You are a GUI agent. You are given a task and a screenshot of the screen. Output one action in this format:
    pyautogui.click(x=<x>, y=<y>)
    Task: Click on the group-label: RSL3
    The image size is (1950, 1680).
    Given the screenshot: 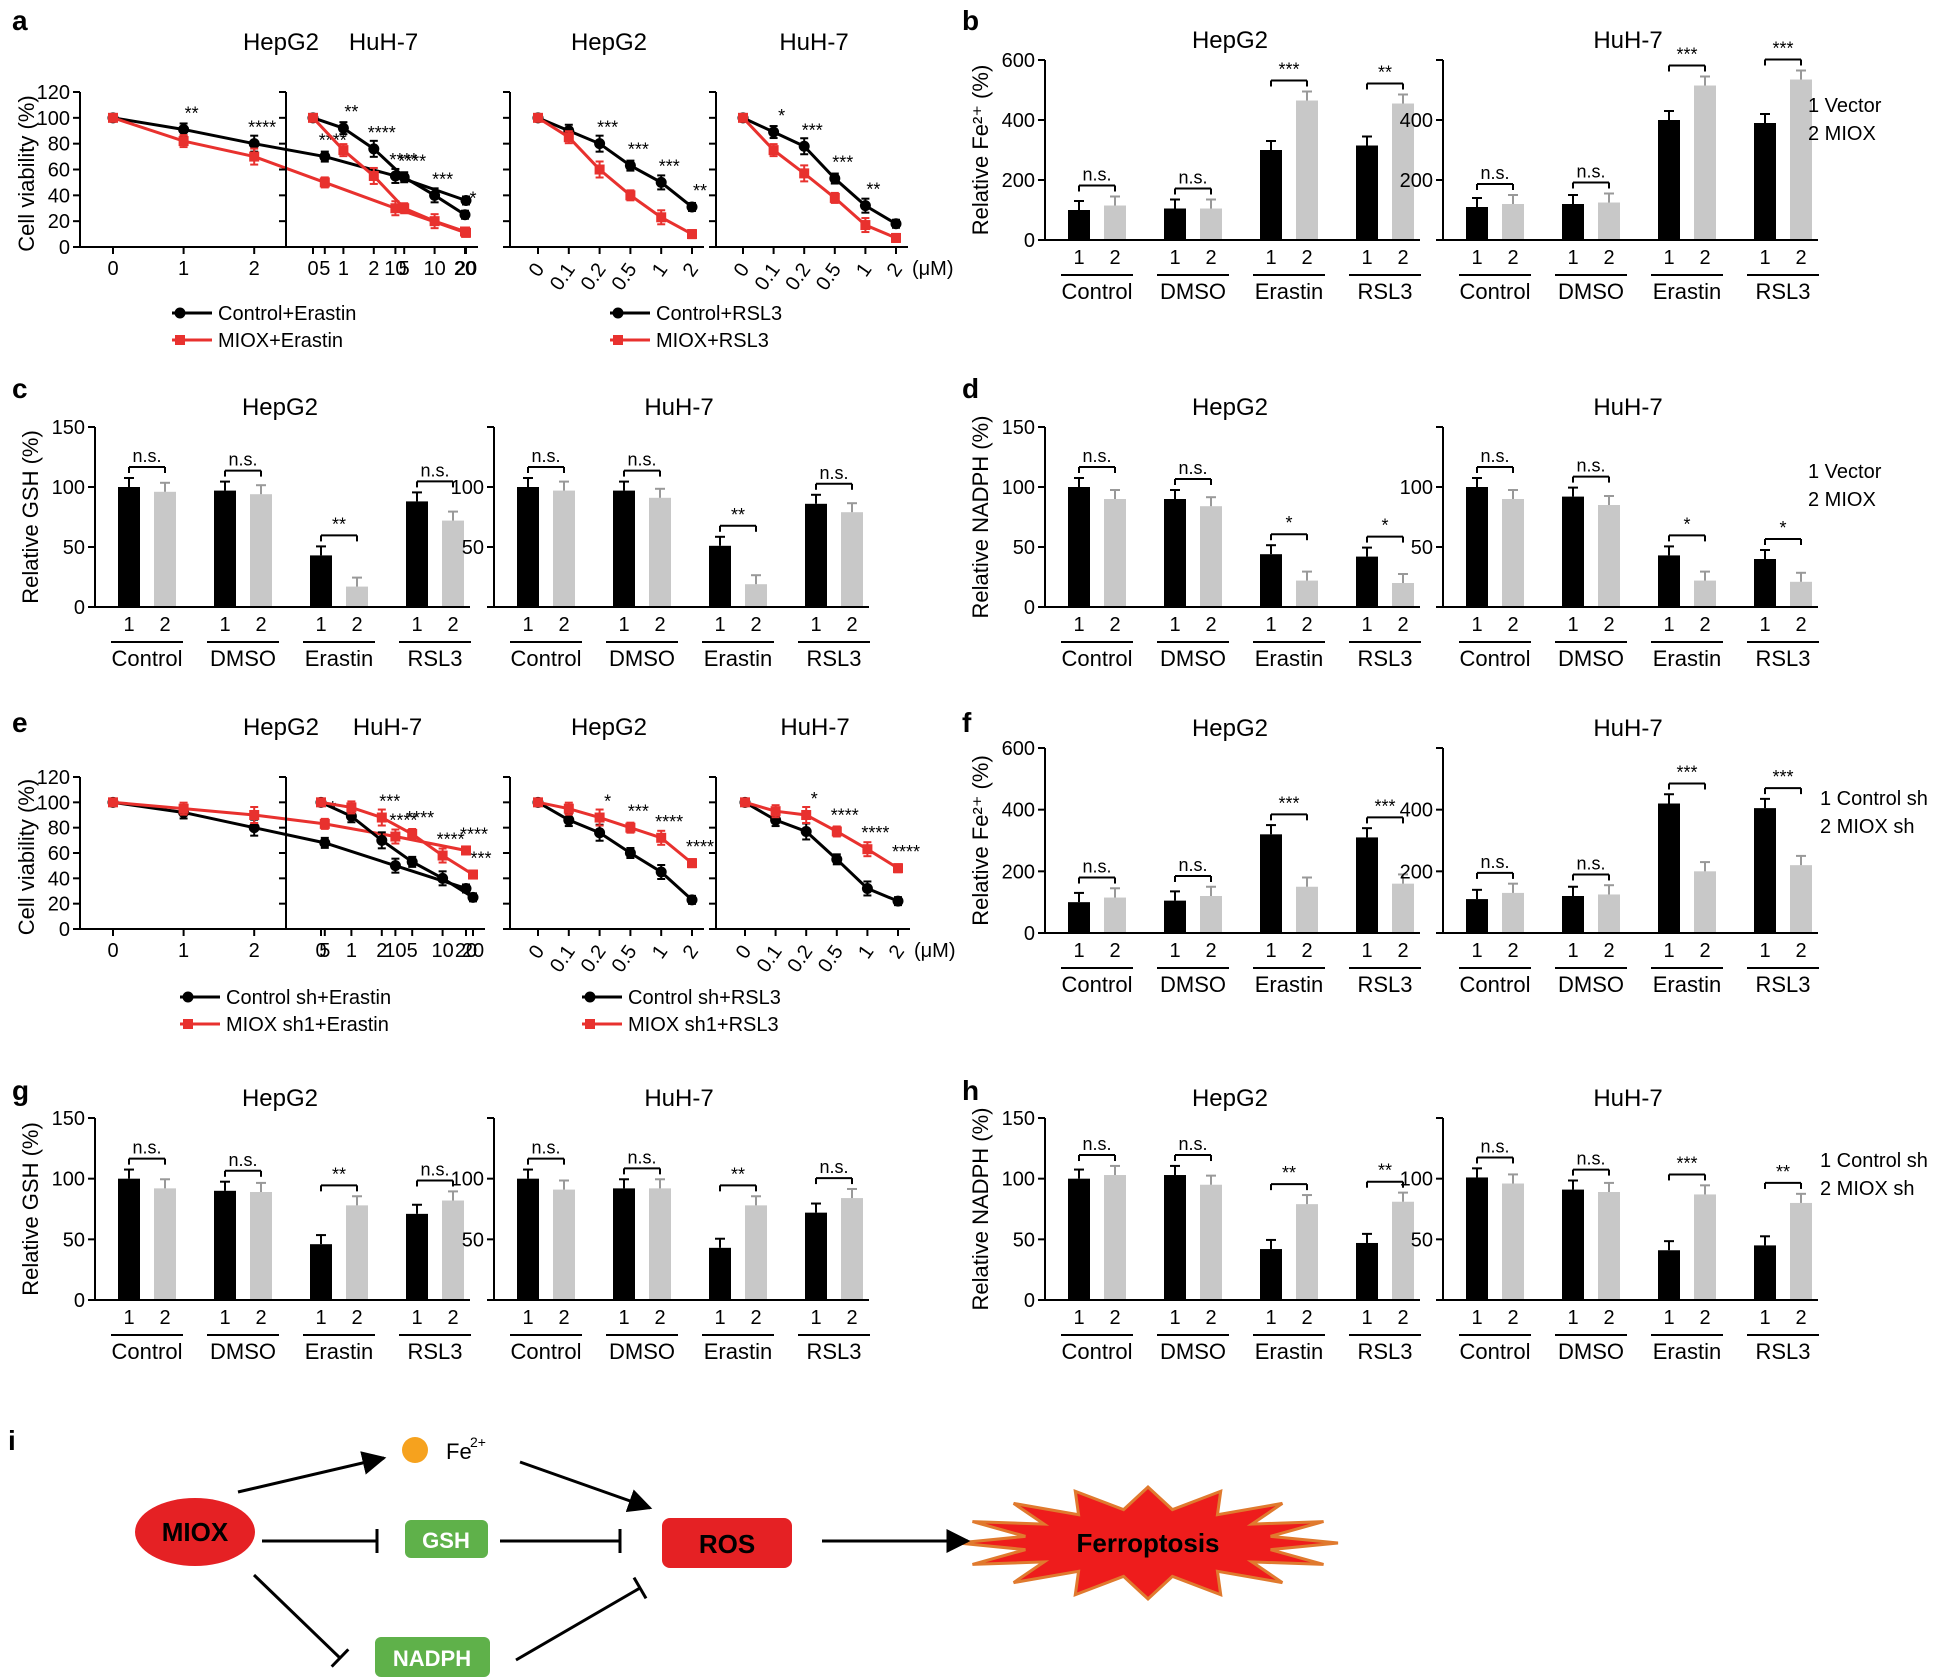 What is the action you would take?
    pyautogui.click(x=833, y=1351)
    